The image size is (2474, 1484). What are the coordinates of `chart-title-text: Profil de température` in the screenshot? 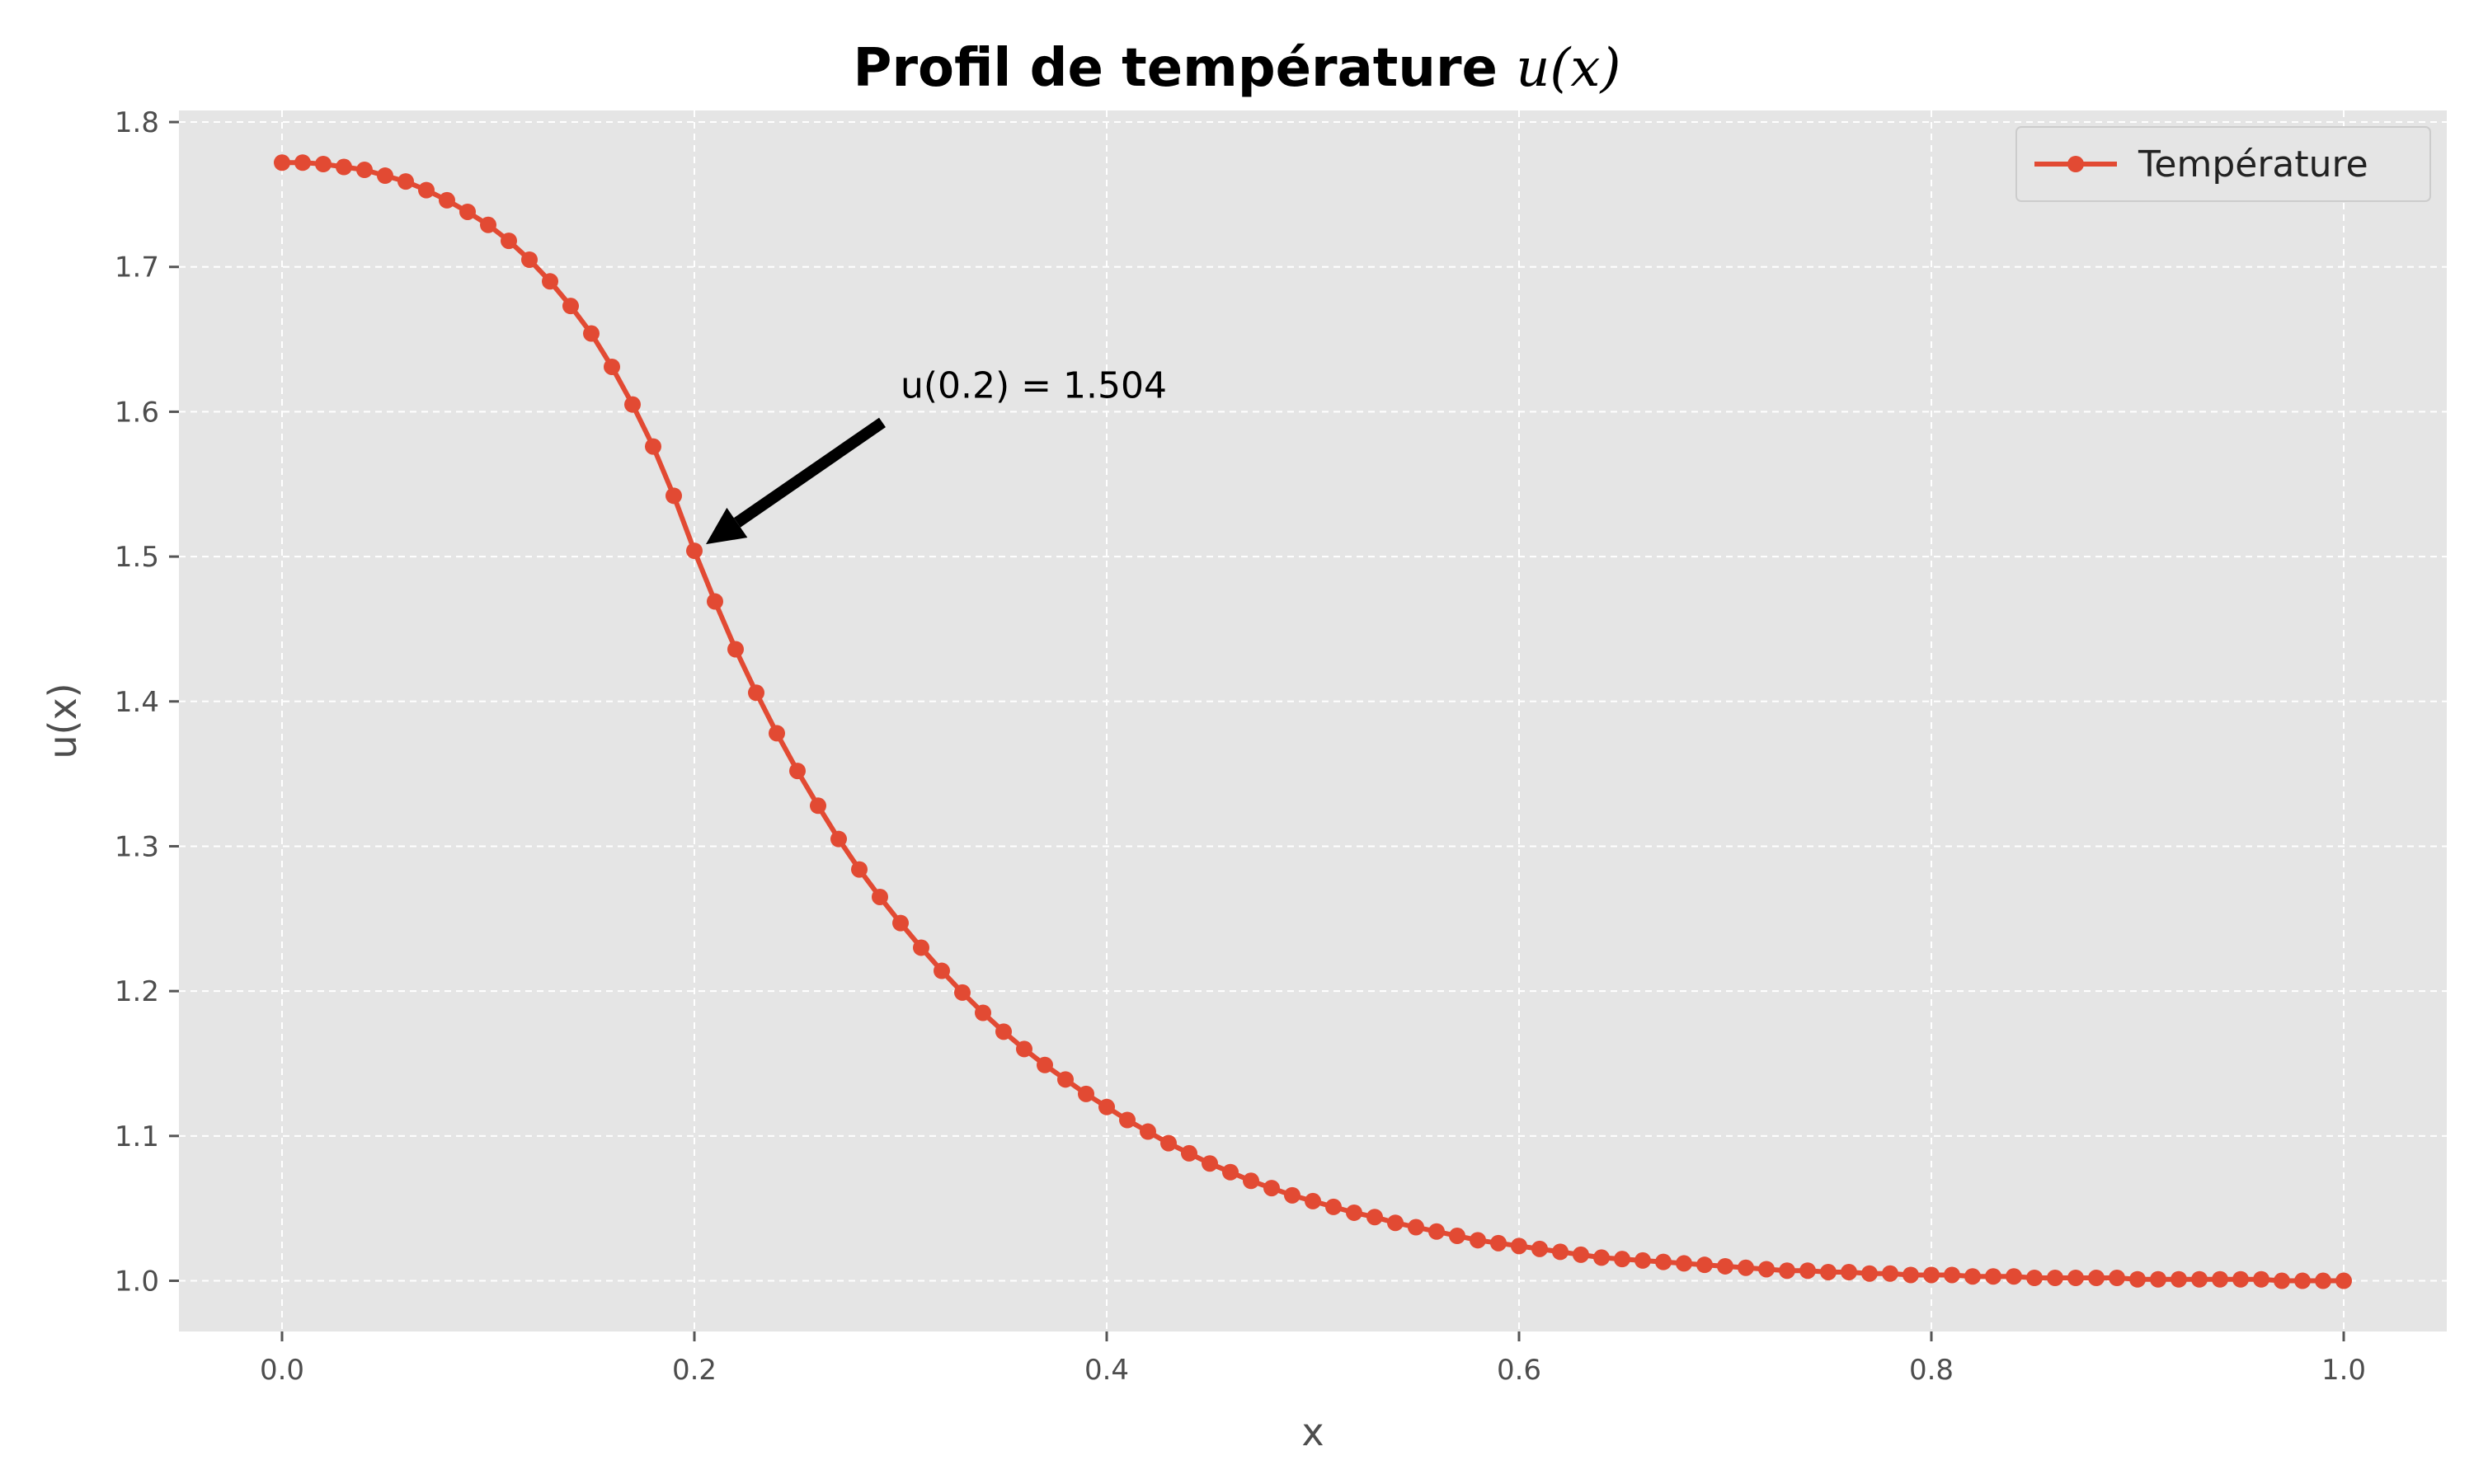 It's located at (1176, 68).